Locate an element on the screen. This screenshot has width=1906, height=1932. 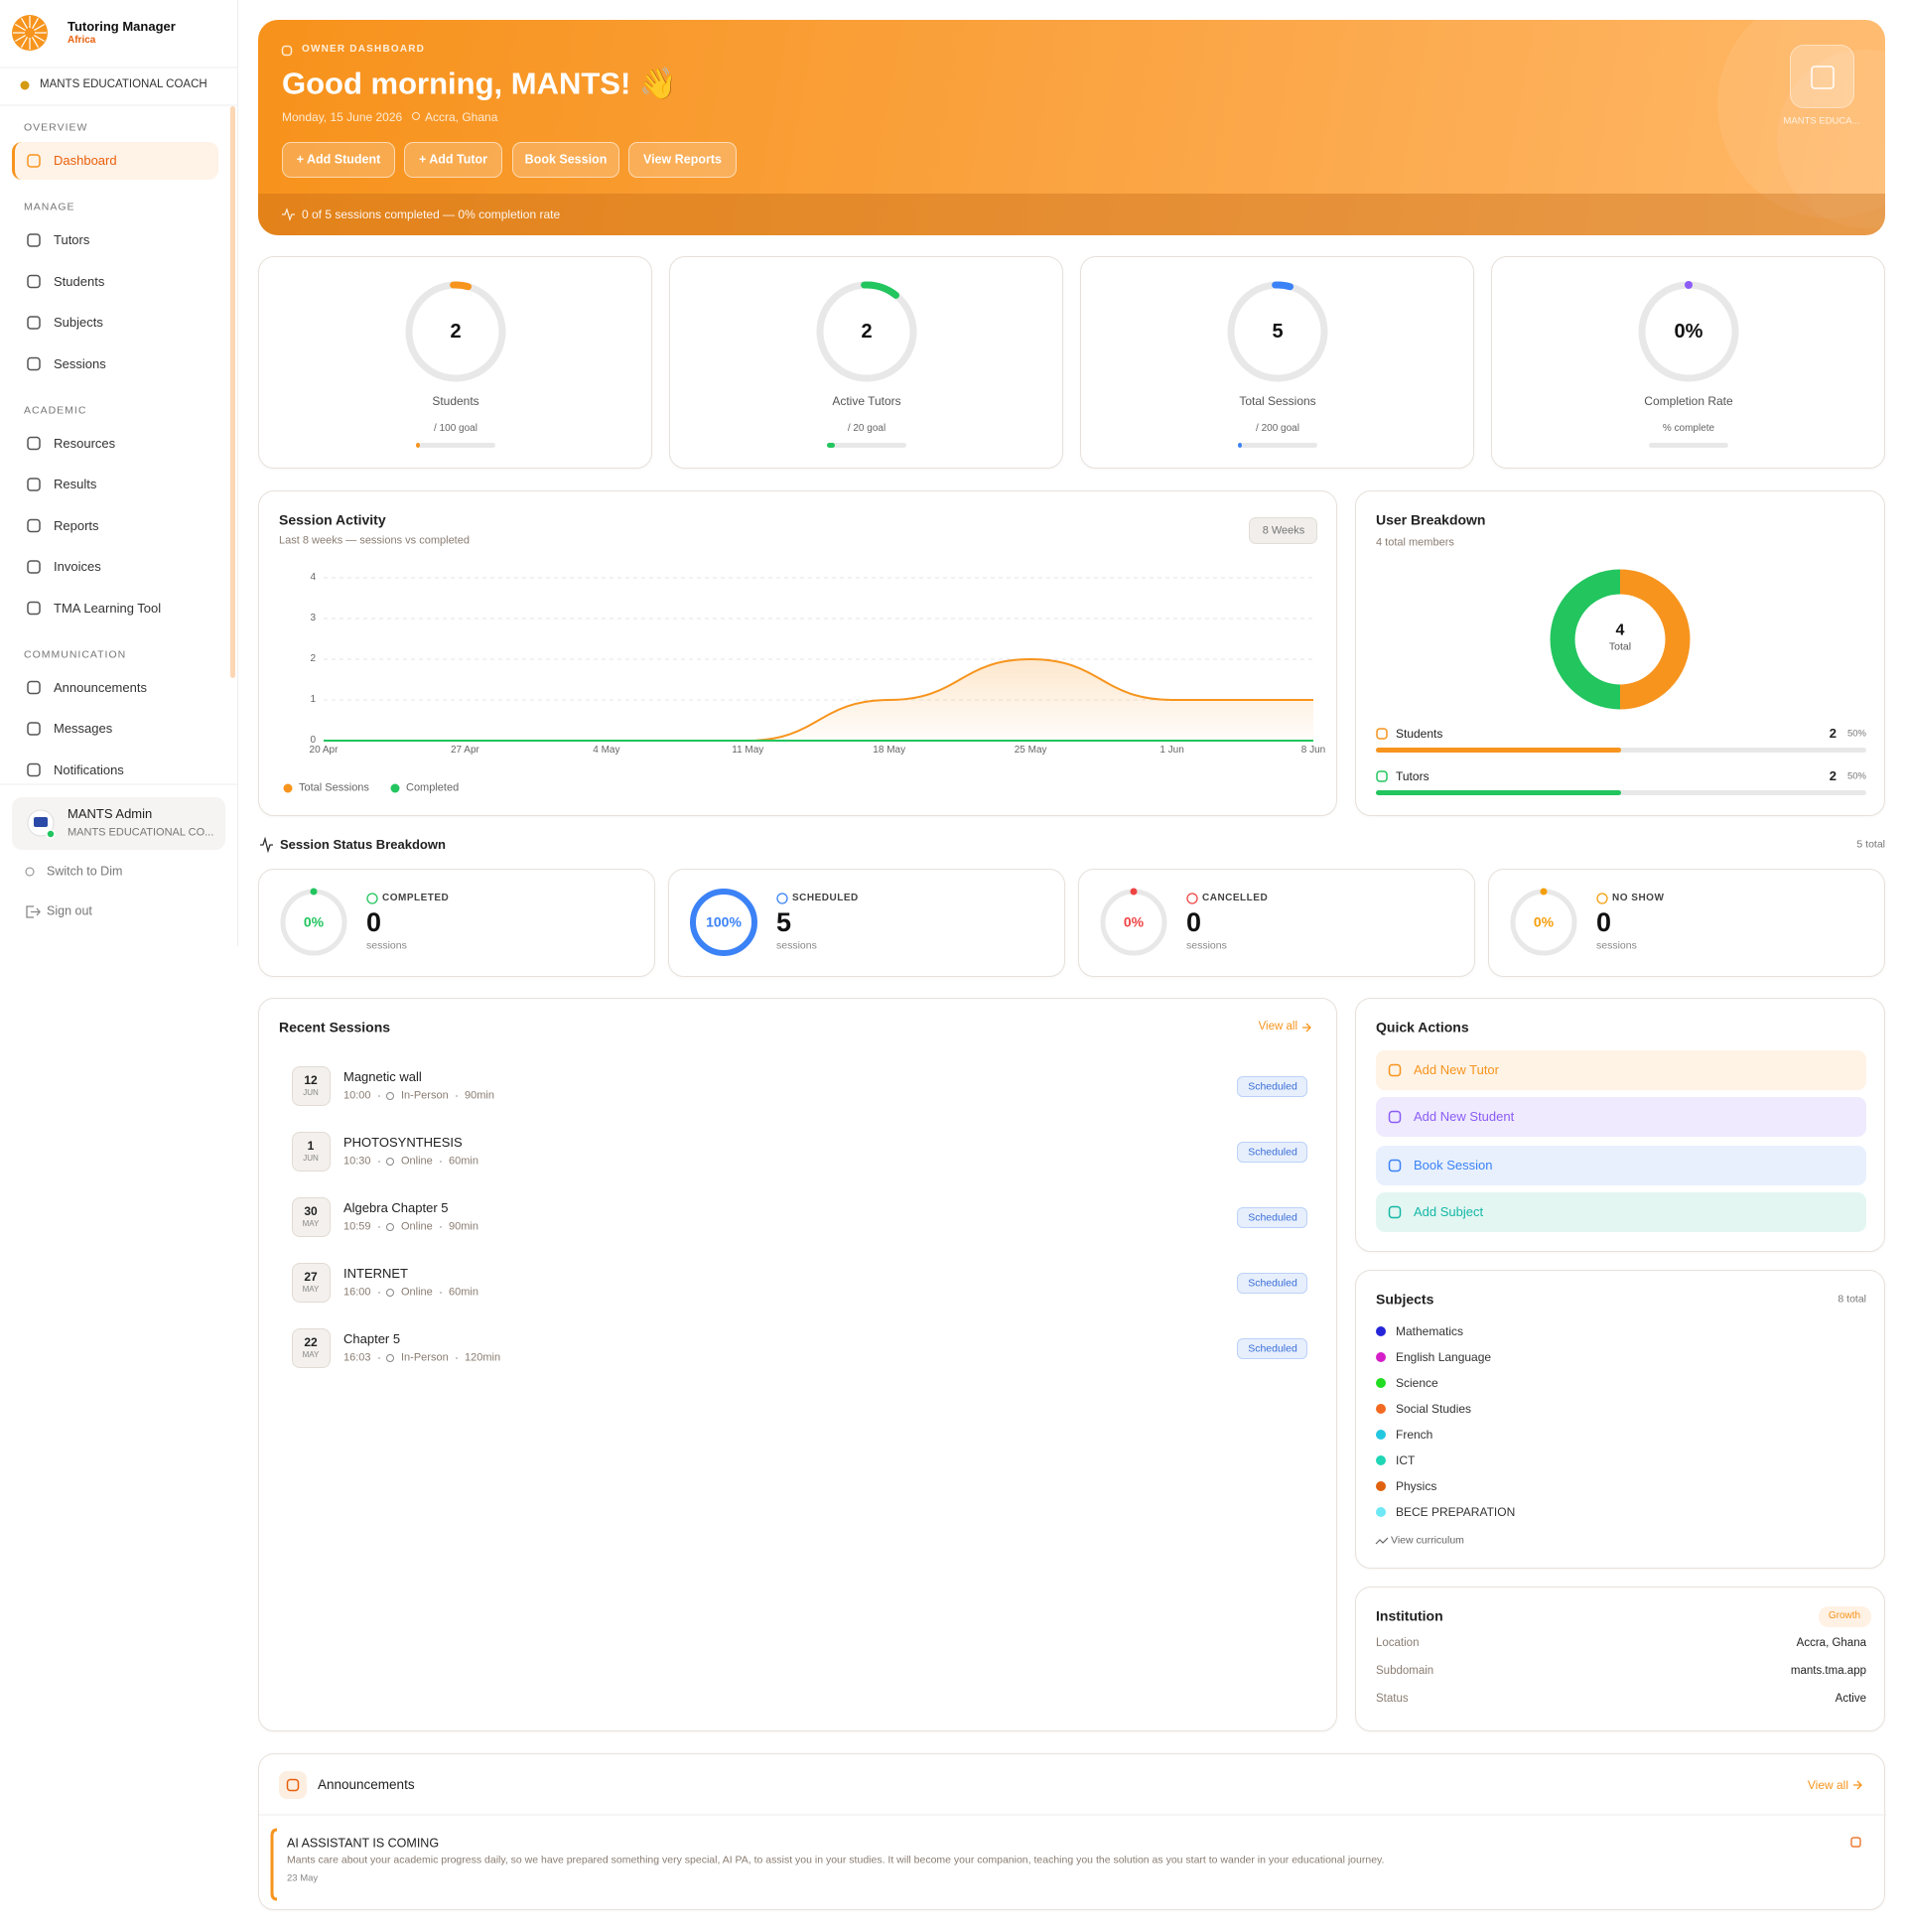
quick-action-label: Book Session is located at coordinates (1453, 1165).